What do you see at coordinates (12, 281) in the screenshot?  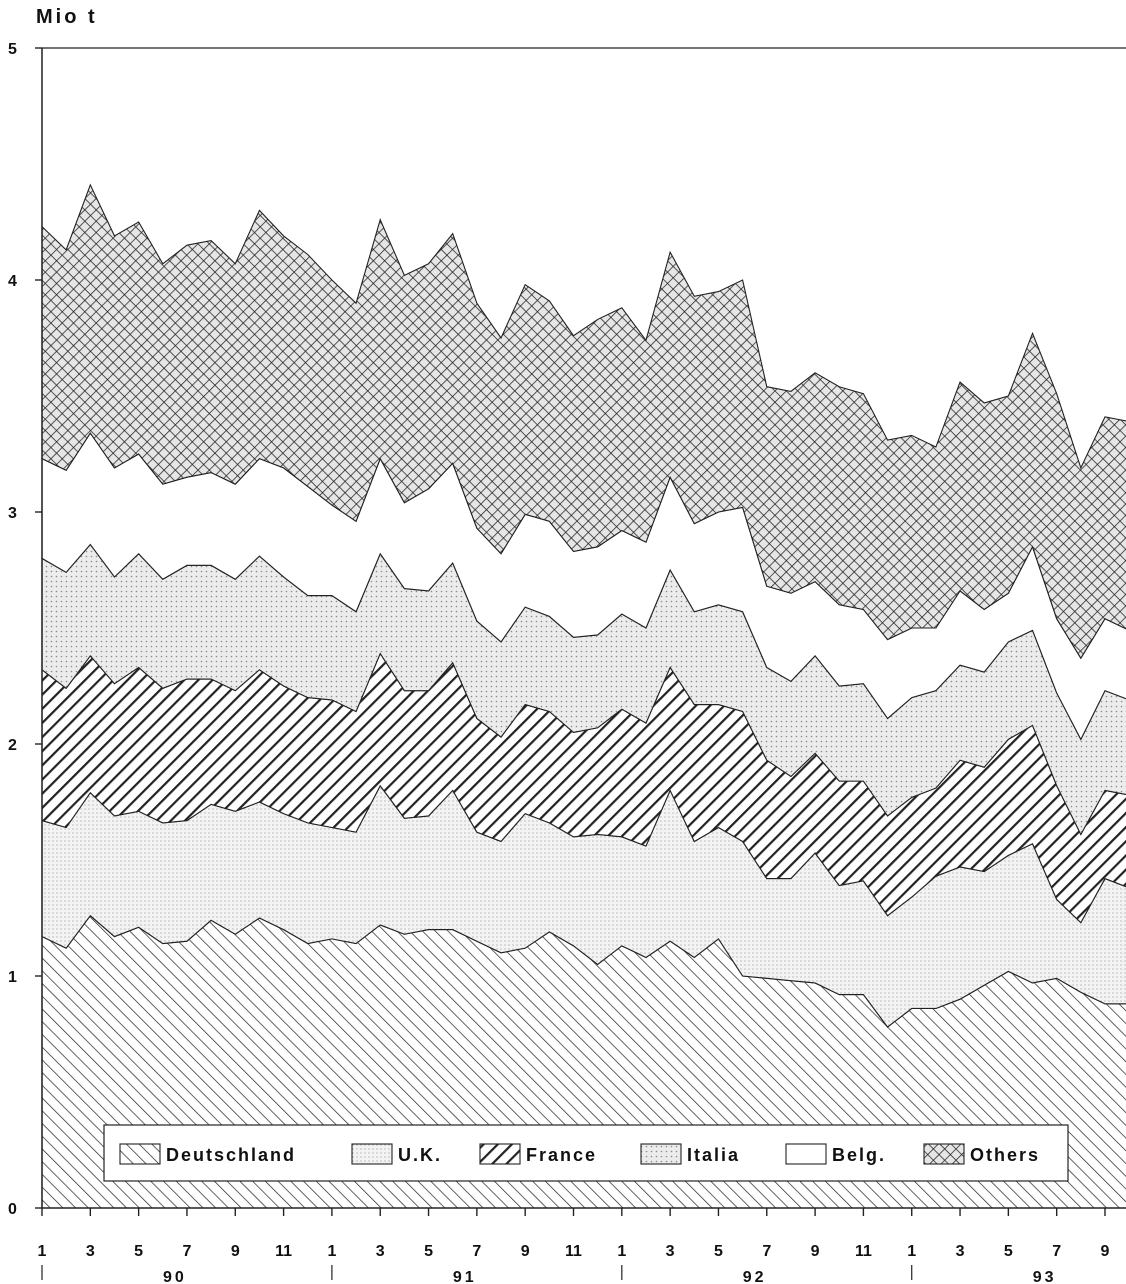 I see `y-tick-label: 4` at bounding box center [12, 281].